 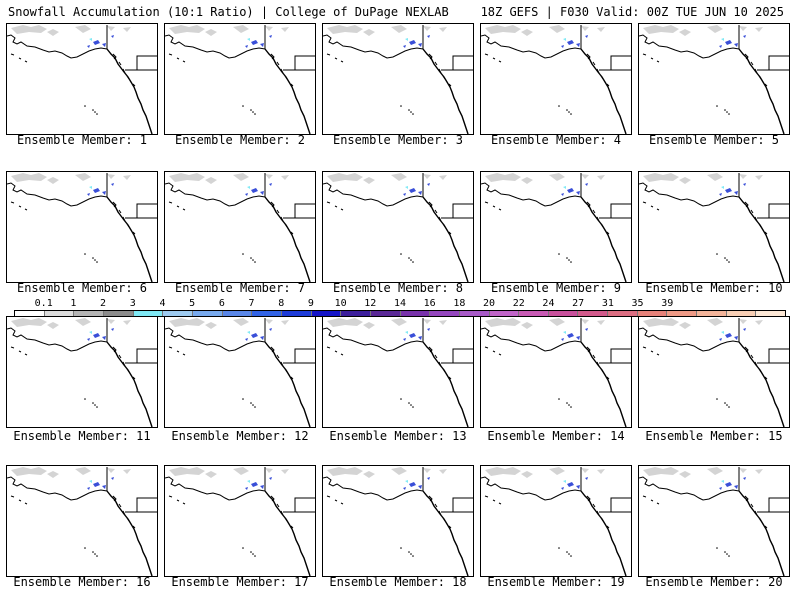 I want to click on legend-label: 1, so click(x=73, y=303).